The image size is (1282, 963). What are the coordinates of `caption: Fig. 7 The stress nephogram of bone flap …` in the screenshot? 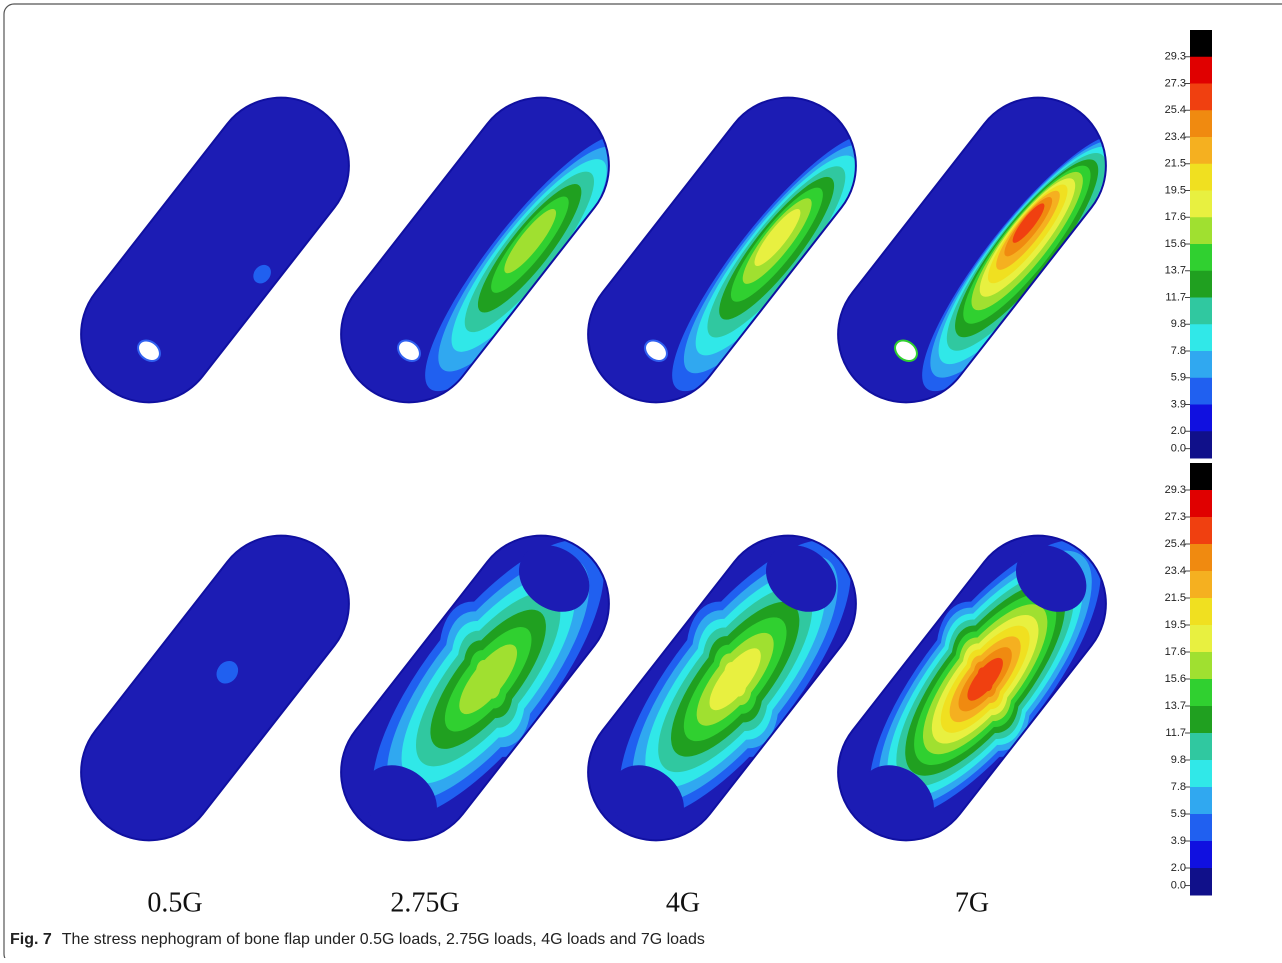 It's located at (357, 939).